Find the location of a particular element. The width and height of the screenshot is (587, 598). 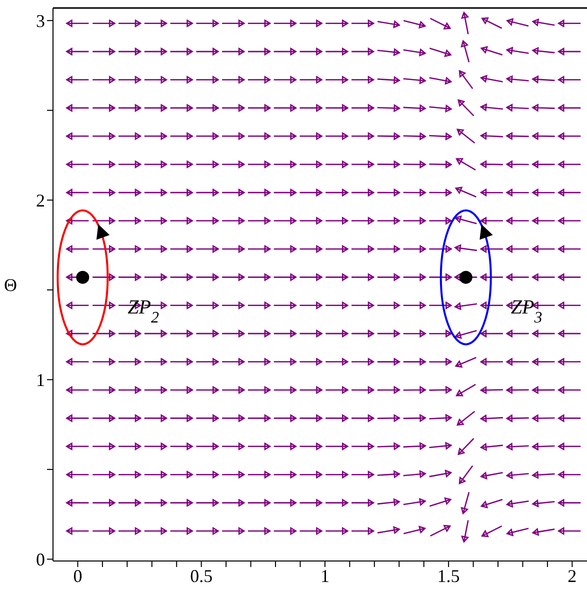

x-tick-label: 2 is located at coordinates (572, 576).